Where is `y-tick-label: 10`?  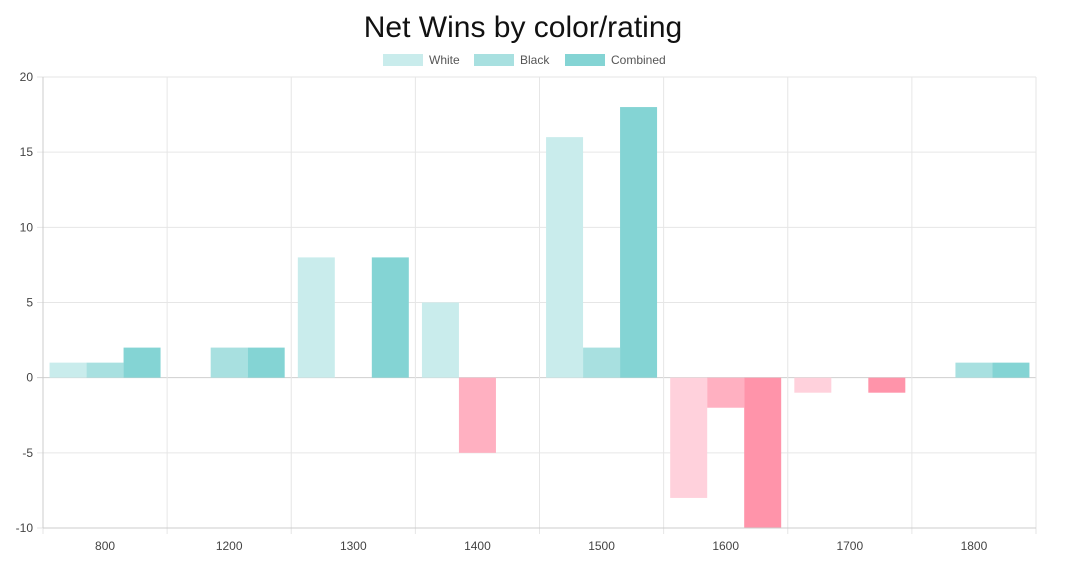
y-tick-label: 10 is located at coordinates (27, 227).